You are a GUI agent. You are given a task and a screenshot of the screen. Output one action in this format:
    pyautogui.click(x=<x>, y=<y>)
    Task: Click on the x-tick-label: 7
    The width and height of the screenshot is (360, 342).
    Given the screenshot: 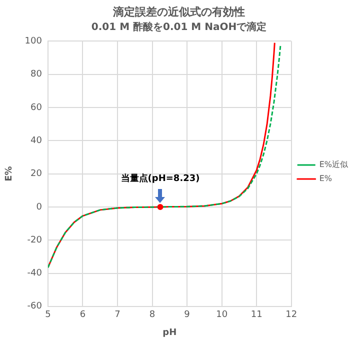 What is the action you would take?
    pyautogui.click(x=117, y=315)
    